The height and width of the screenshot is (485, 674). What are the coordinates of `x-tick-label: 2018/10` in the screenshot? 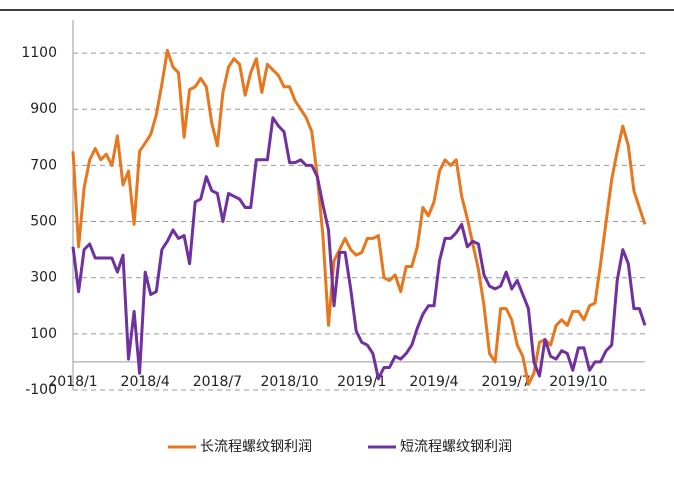 It's located at (289, 382).